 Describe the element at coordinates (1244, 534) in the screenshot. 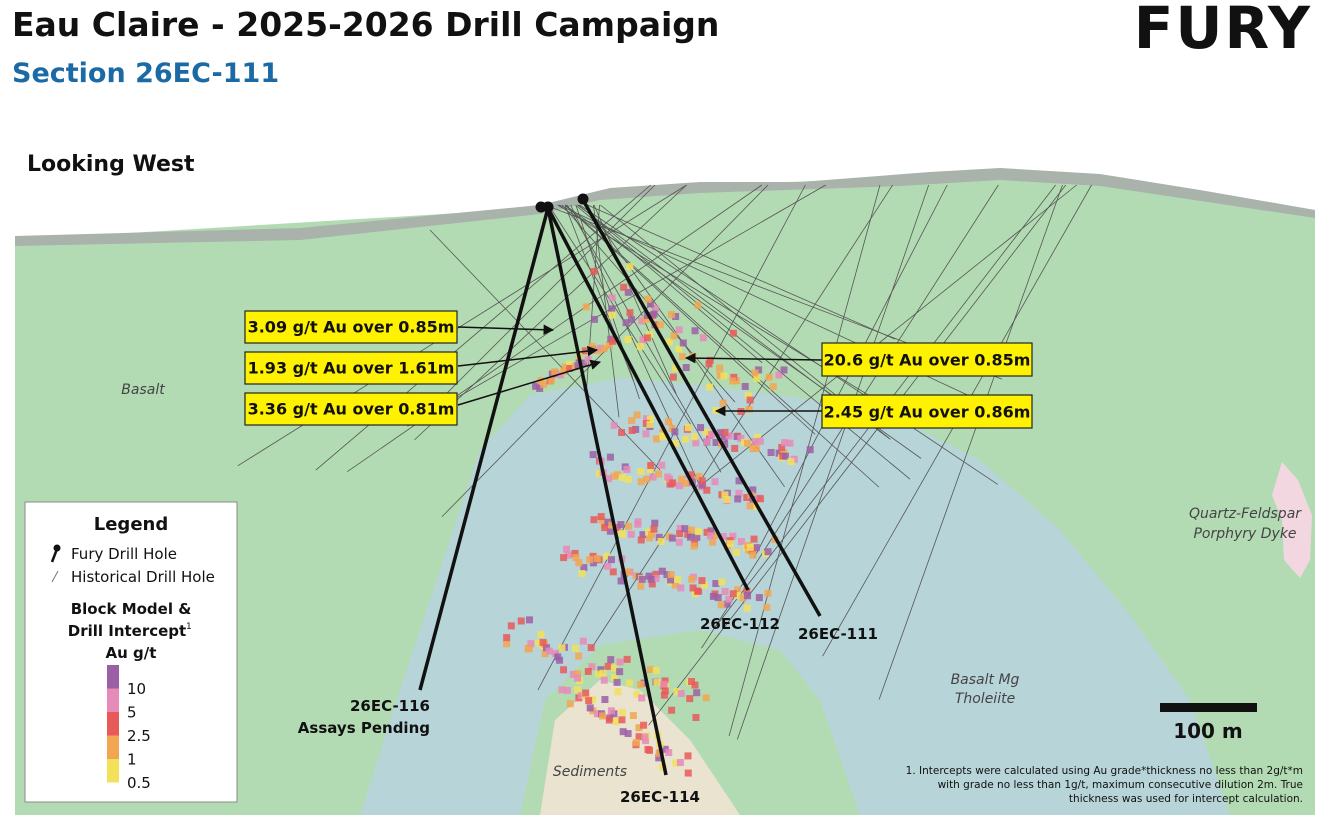

I see `rock-label: Porphyry Dyke` at that location.